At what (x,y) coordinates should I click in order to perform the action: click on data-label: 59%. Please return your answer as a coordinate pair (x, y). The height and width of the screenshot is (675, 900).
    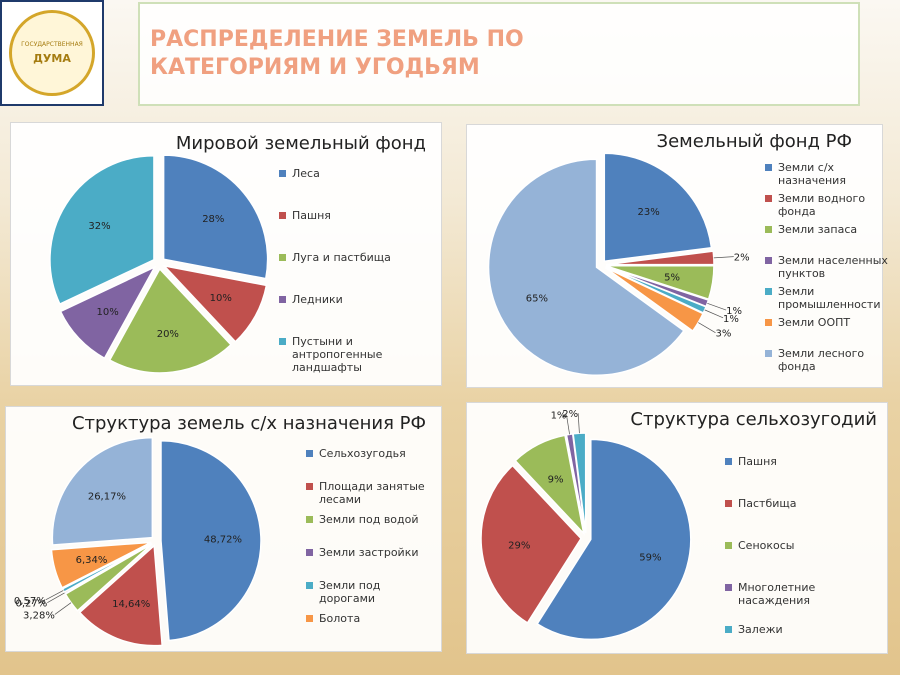
    Looking at the image, I should click on (650, 558).